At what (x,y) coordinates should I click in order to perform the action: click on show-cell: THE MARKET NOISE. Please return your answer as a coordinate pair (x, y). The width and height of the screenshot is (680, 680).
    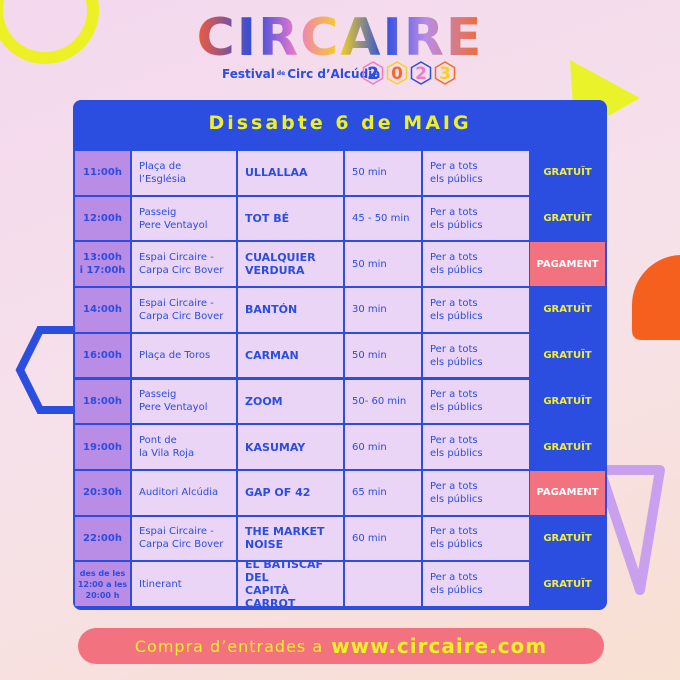
    Looking at the image, I should click on (290, 538).